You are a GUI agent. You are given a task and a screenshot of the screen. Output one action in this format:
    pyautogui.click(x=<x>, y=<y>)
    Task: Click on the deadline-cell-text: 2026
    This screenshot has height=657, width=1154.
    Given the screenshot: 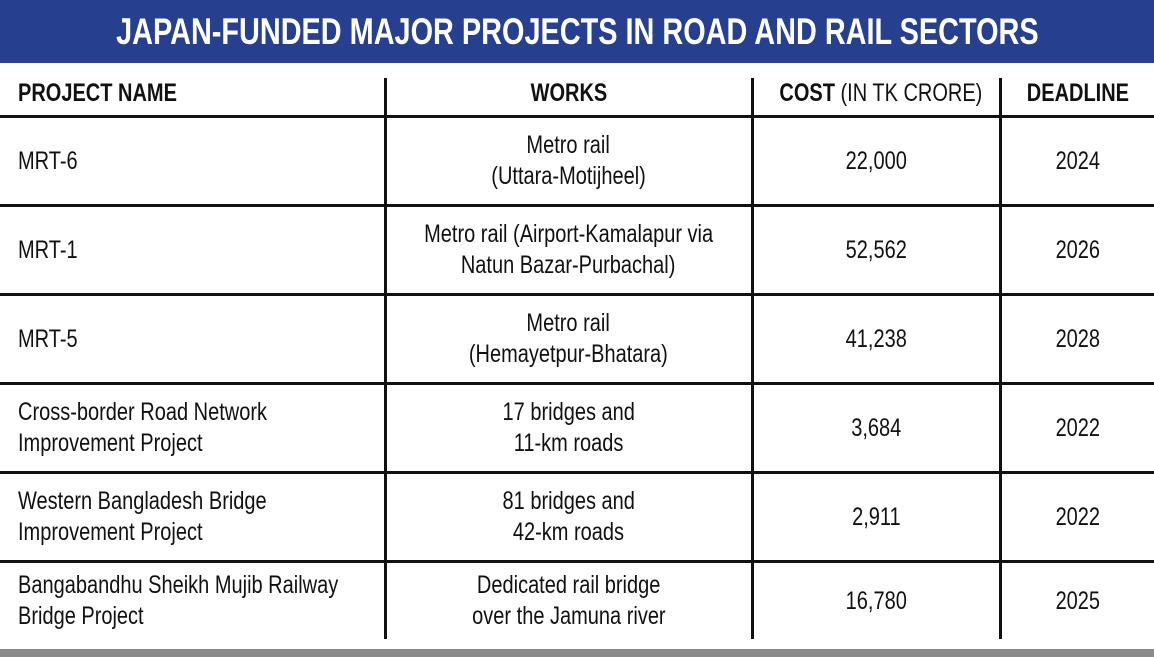 What is the action you would take?
    pyautogui.click(x=1078, y=249)
    